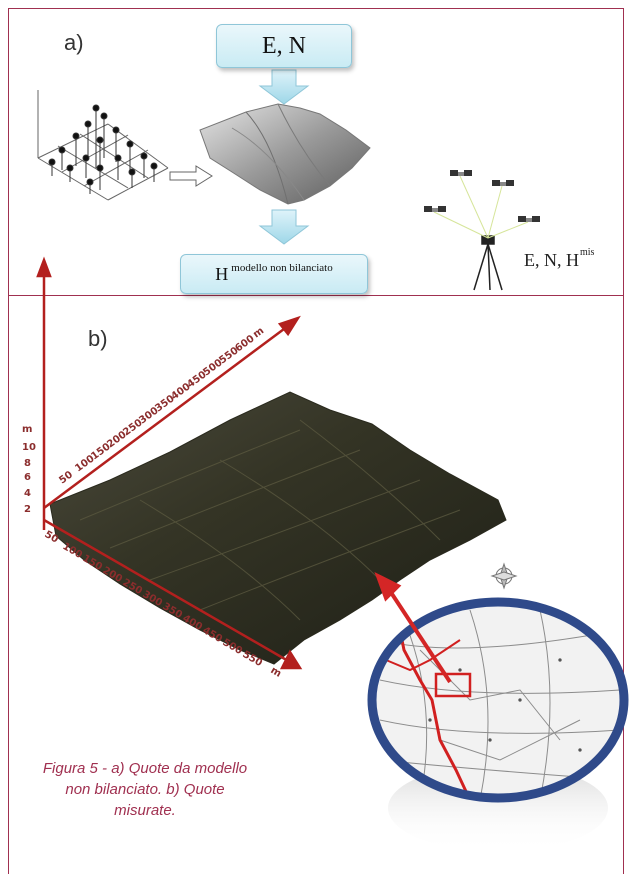  I want to click on front-axis-unit: m, so click(276, 672).